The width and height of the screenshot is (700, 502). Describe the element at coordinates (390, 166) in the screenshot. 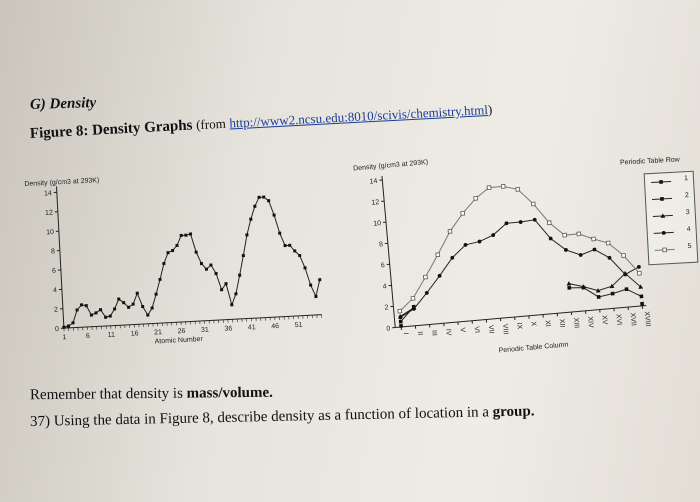

I see `right-chart-title: Density (g/cm3 at 293K)` at that location.